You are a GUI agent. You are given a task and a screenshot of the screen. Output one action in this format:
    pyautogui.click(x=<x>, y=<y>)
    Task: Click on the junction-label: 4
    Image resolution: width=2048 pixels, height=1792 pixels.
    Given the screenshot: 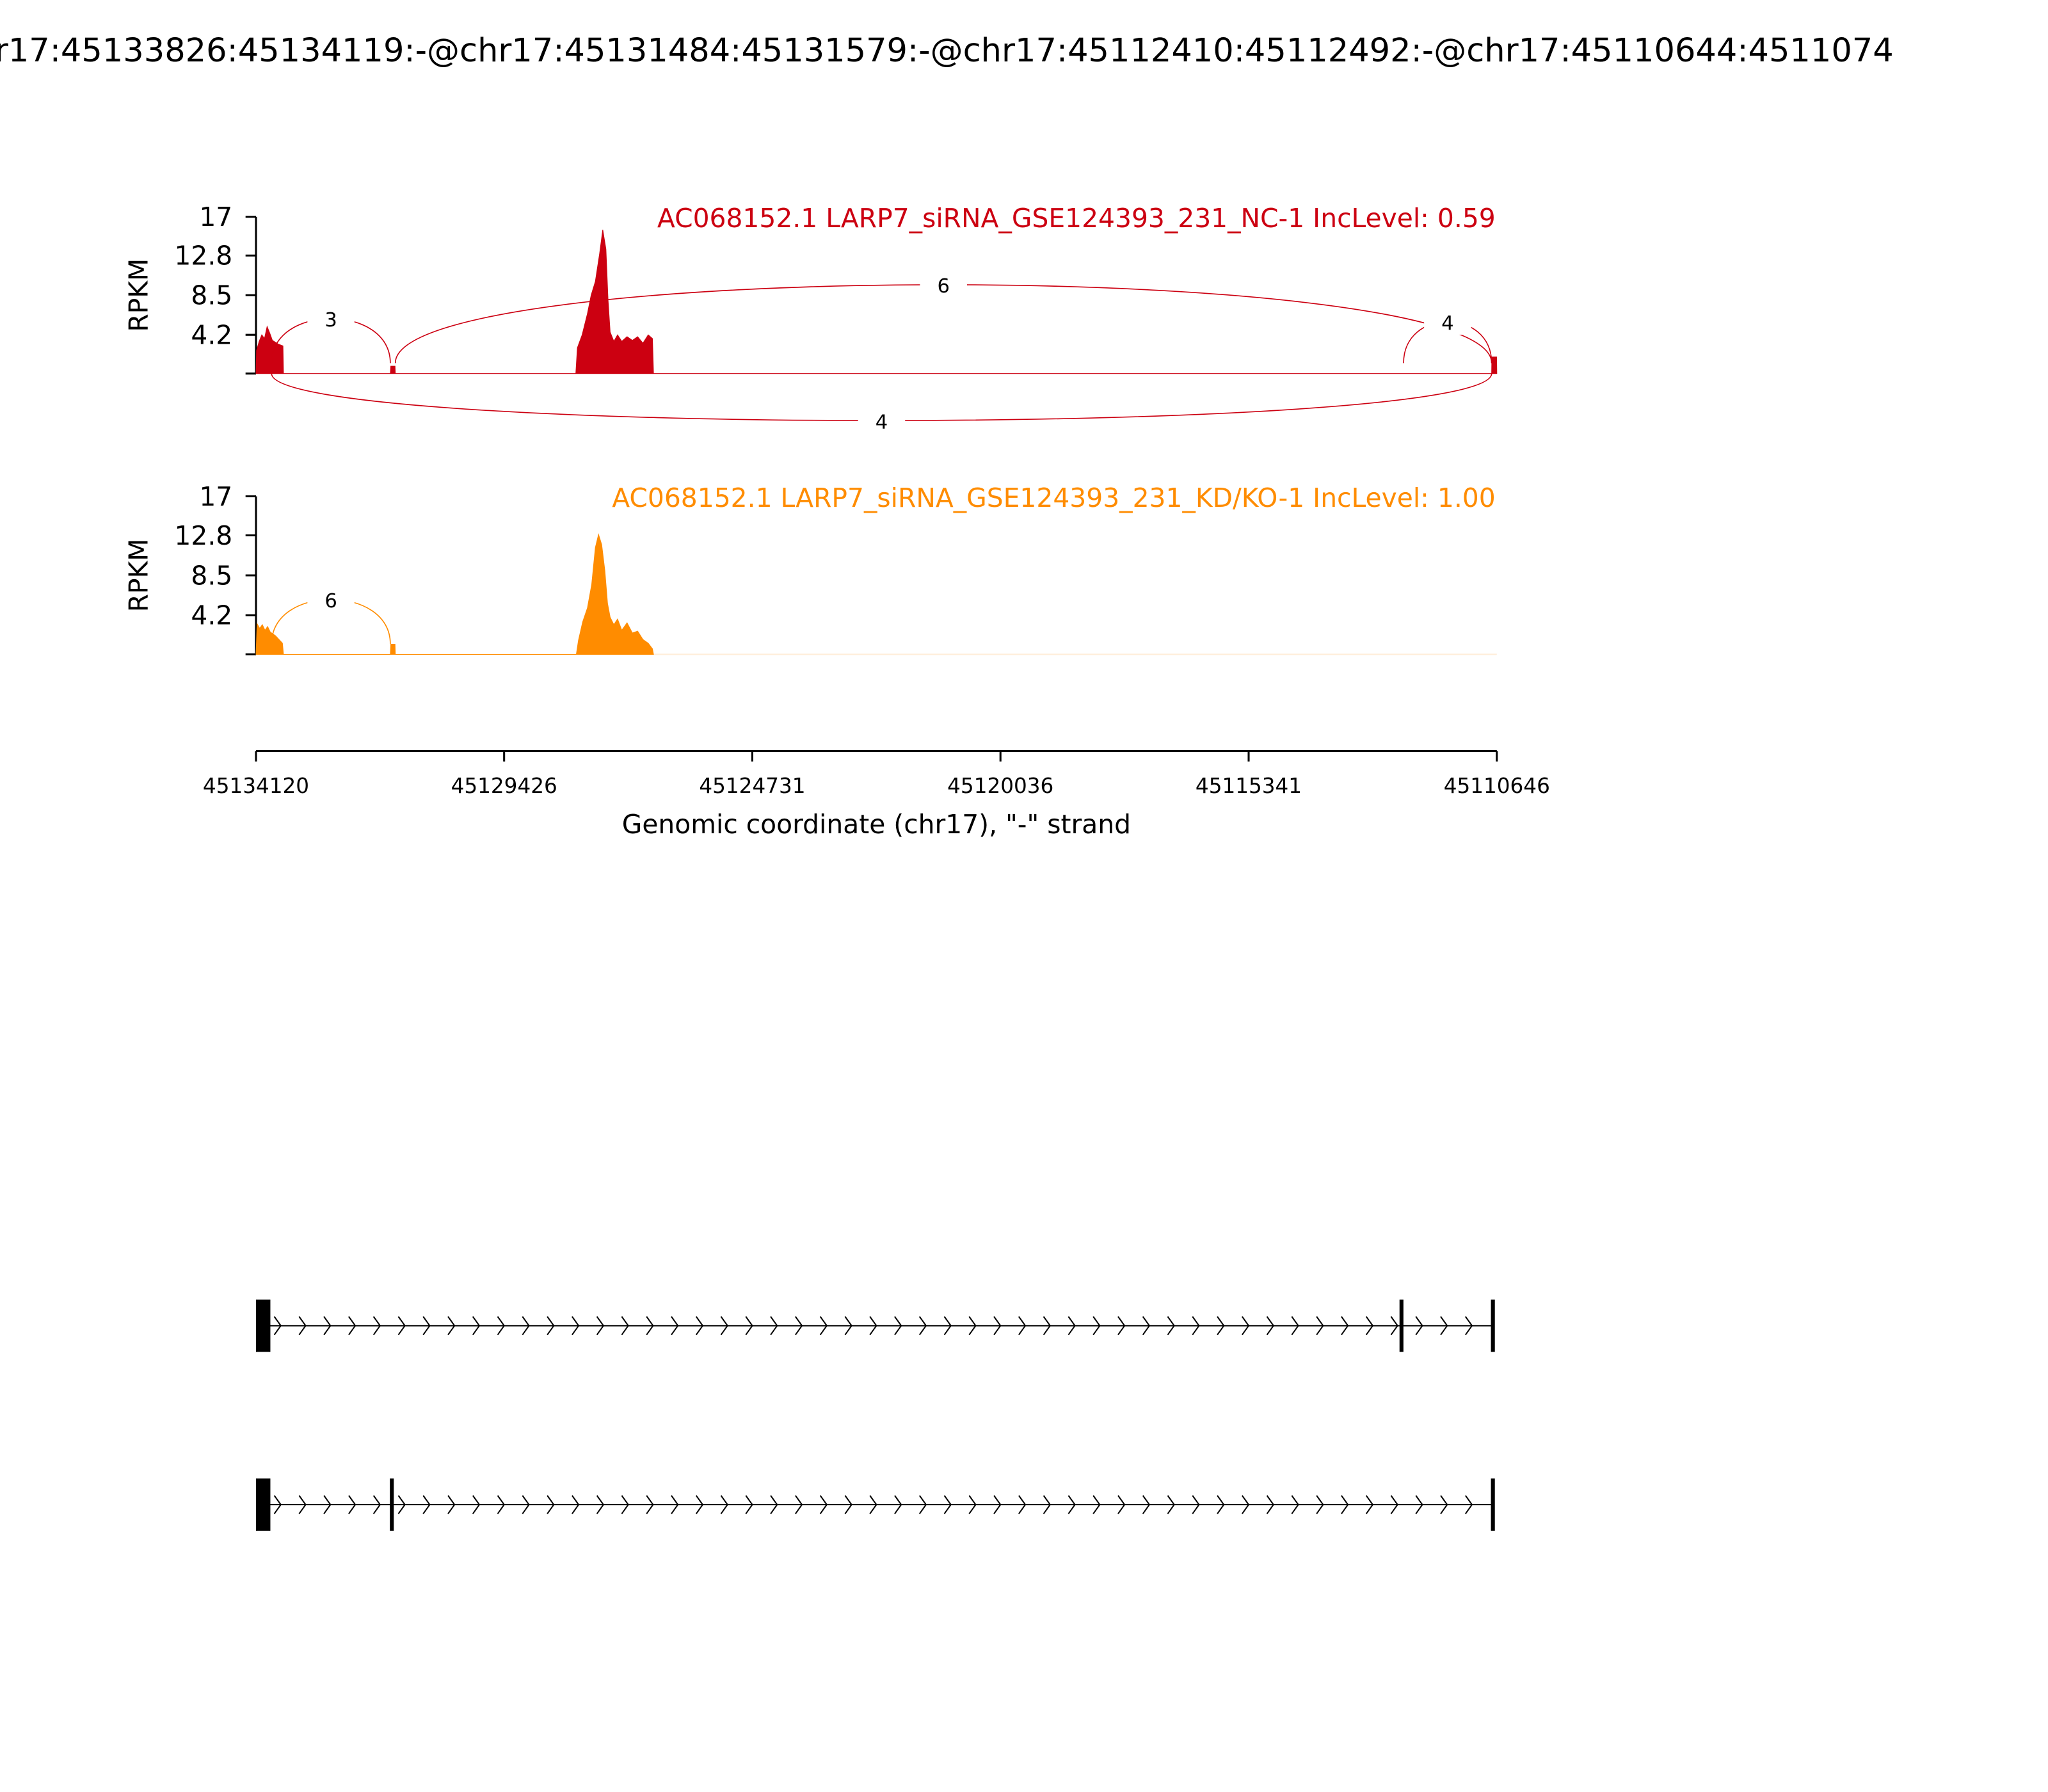 What is the action you would take?
    pyautogui.click(x=1447, y=323)
    